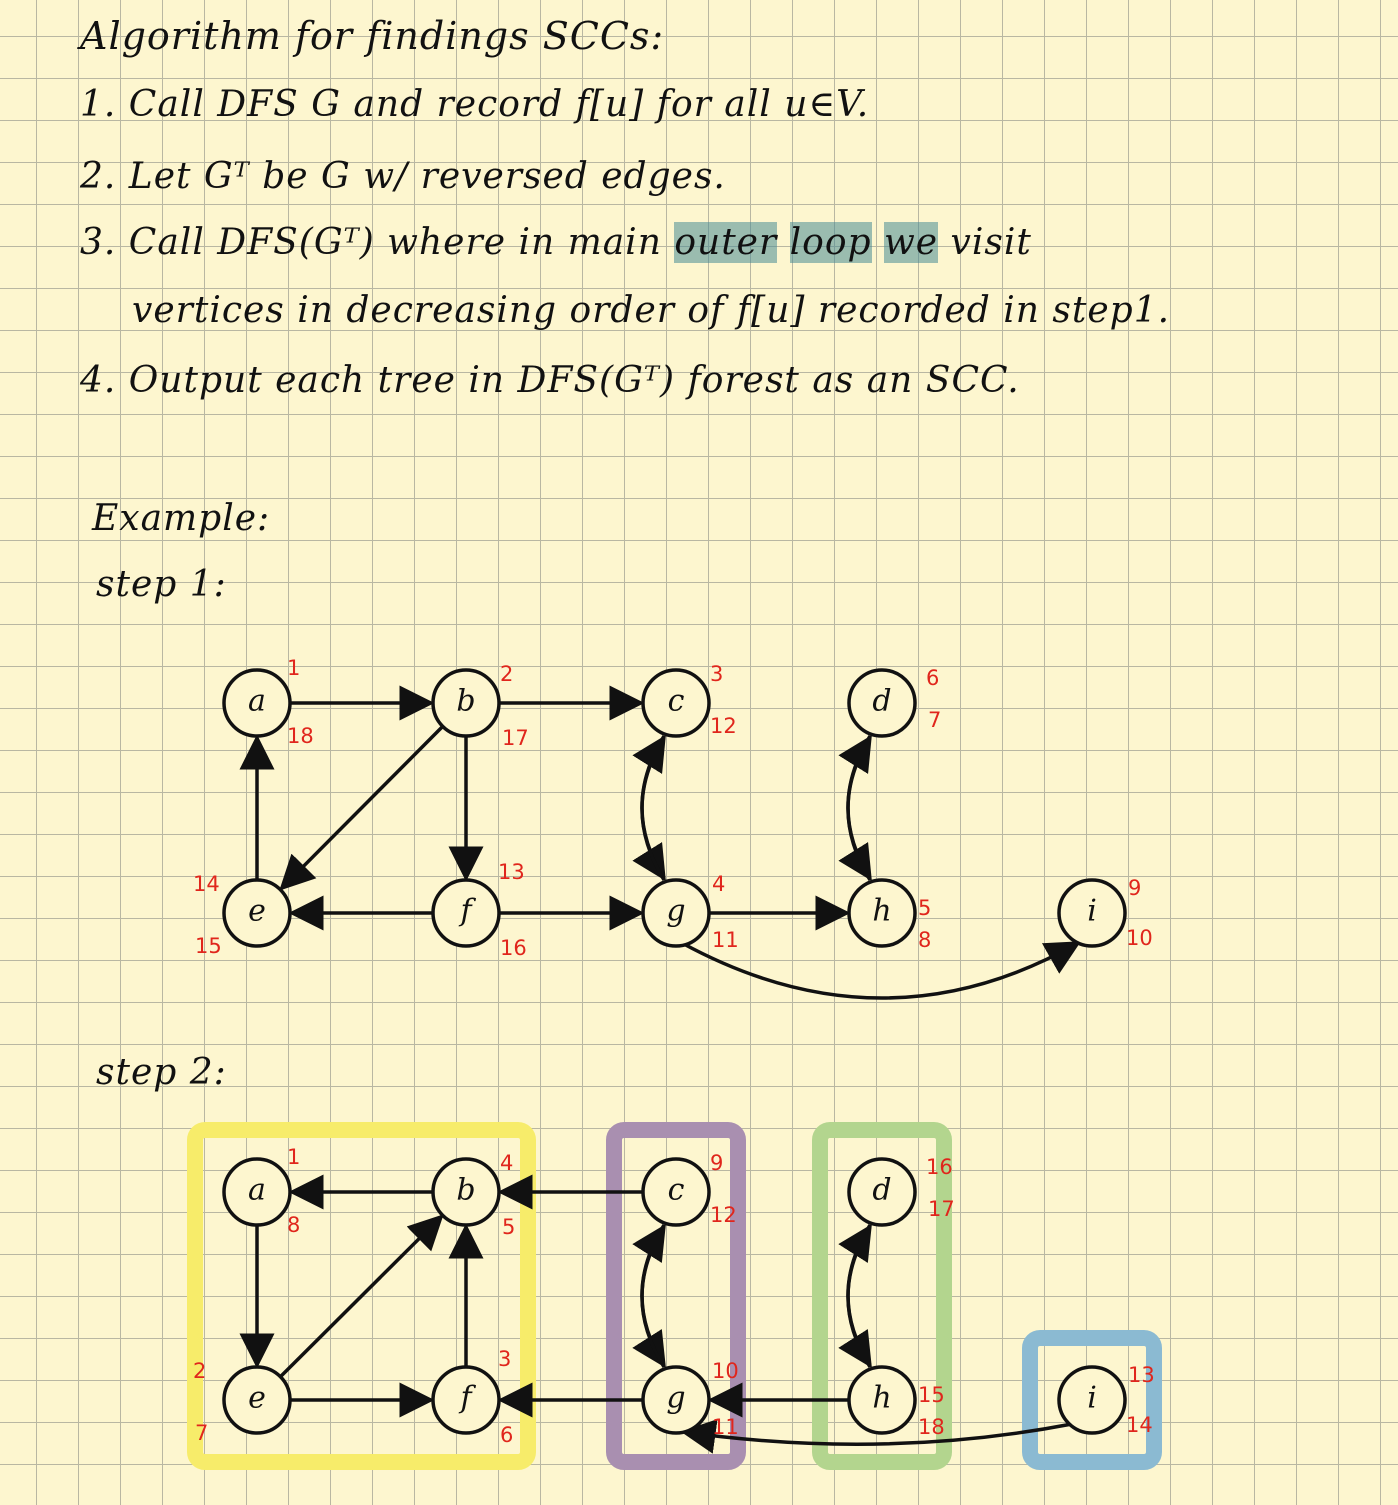 The width and height of the screenshot is (1398, 1505). What do you see at coordinates (830, 242) in the screenshot?
I see `highlight-loop: loop` at bounding box center [830, 242].